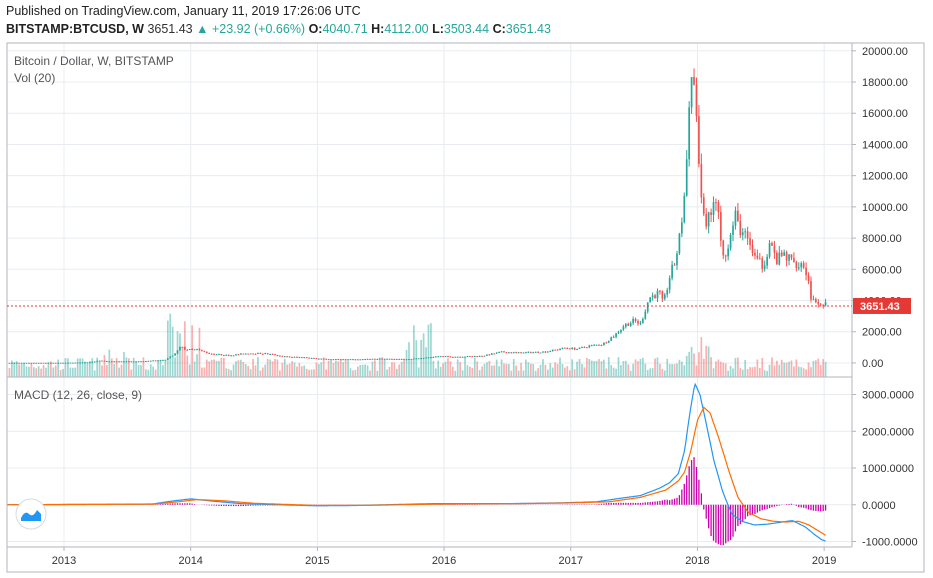  I want to click on last-price: 3651.43, so click(170, 29).